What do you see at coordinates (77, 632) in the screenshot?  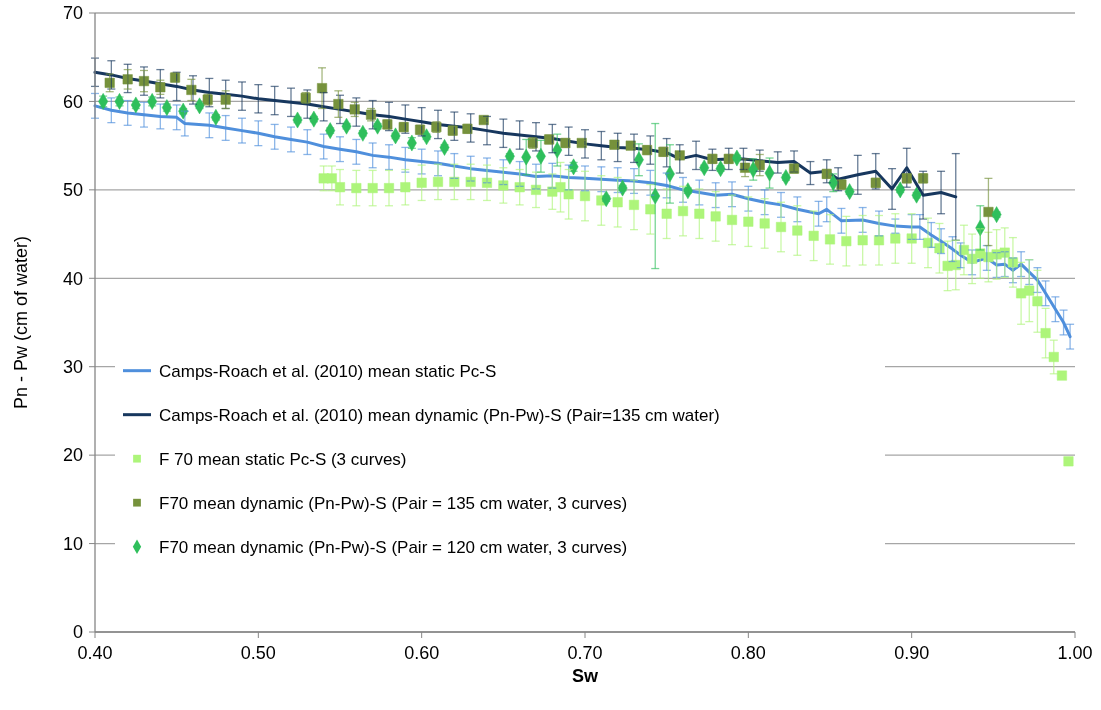 I see `y-tick-label: 0` at bounding box center [77, 632].